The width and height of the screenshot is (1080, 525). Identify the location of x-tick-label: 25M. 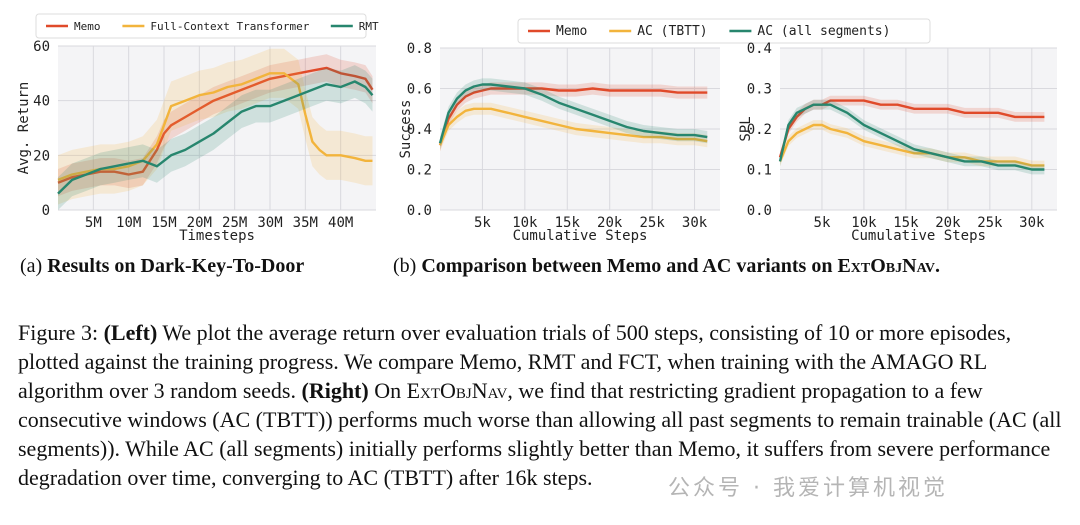
(234, 223).